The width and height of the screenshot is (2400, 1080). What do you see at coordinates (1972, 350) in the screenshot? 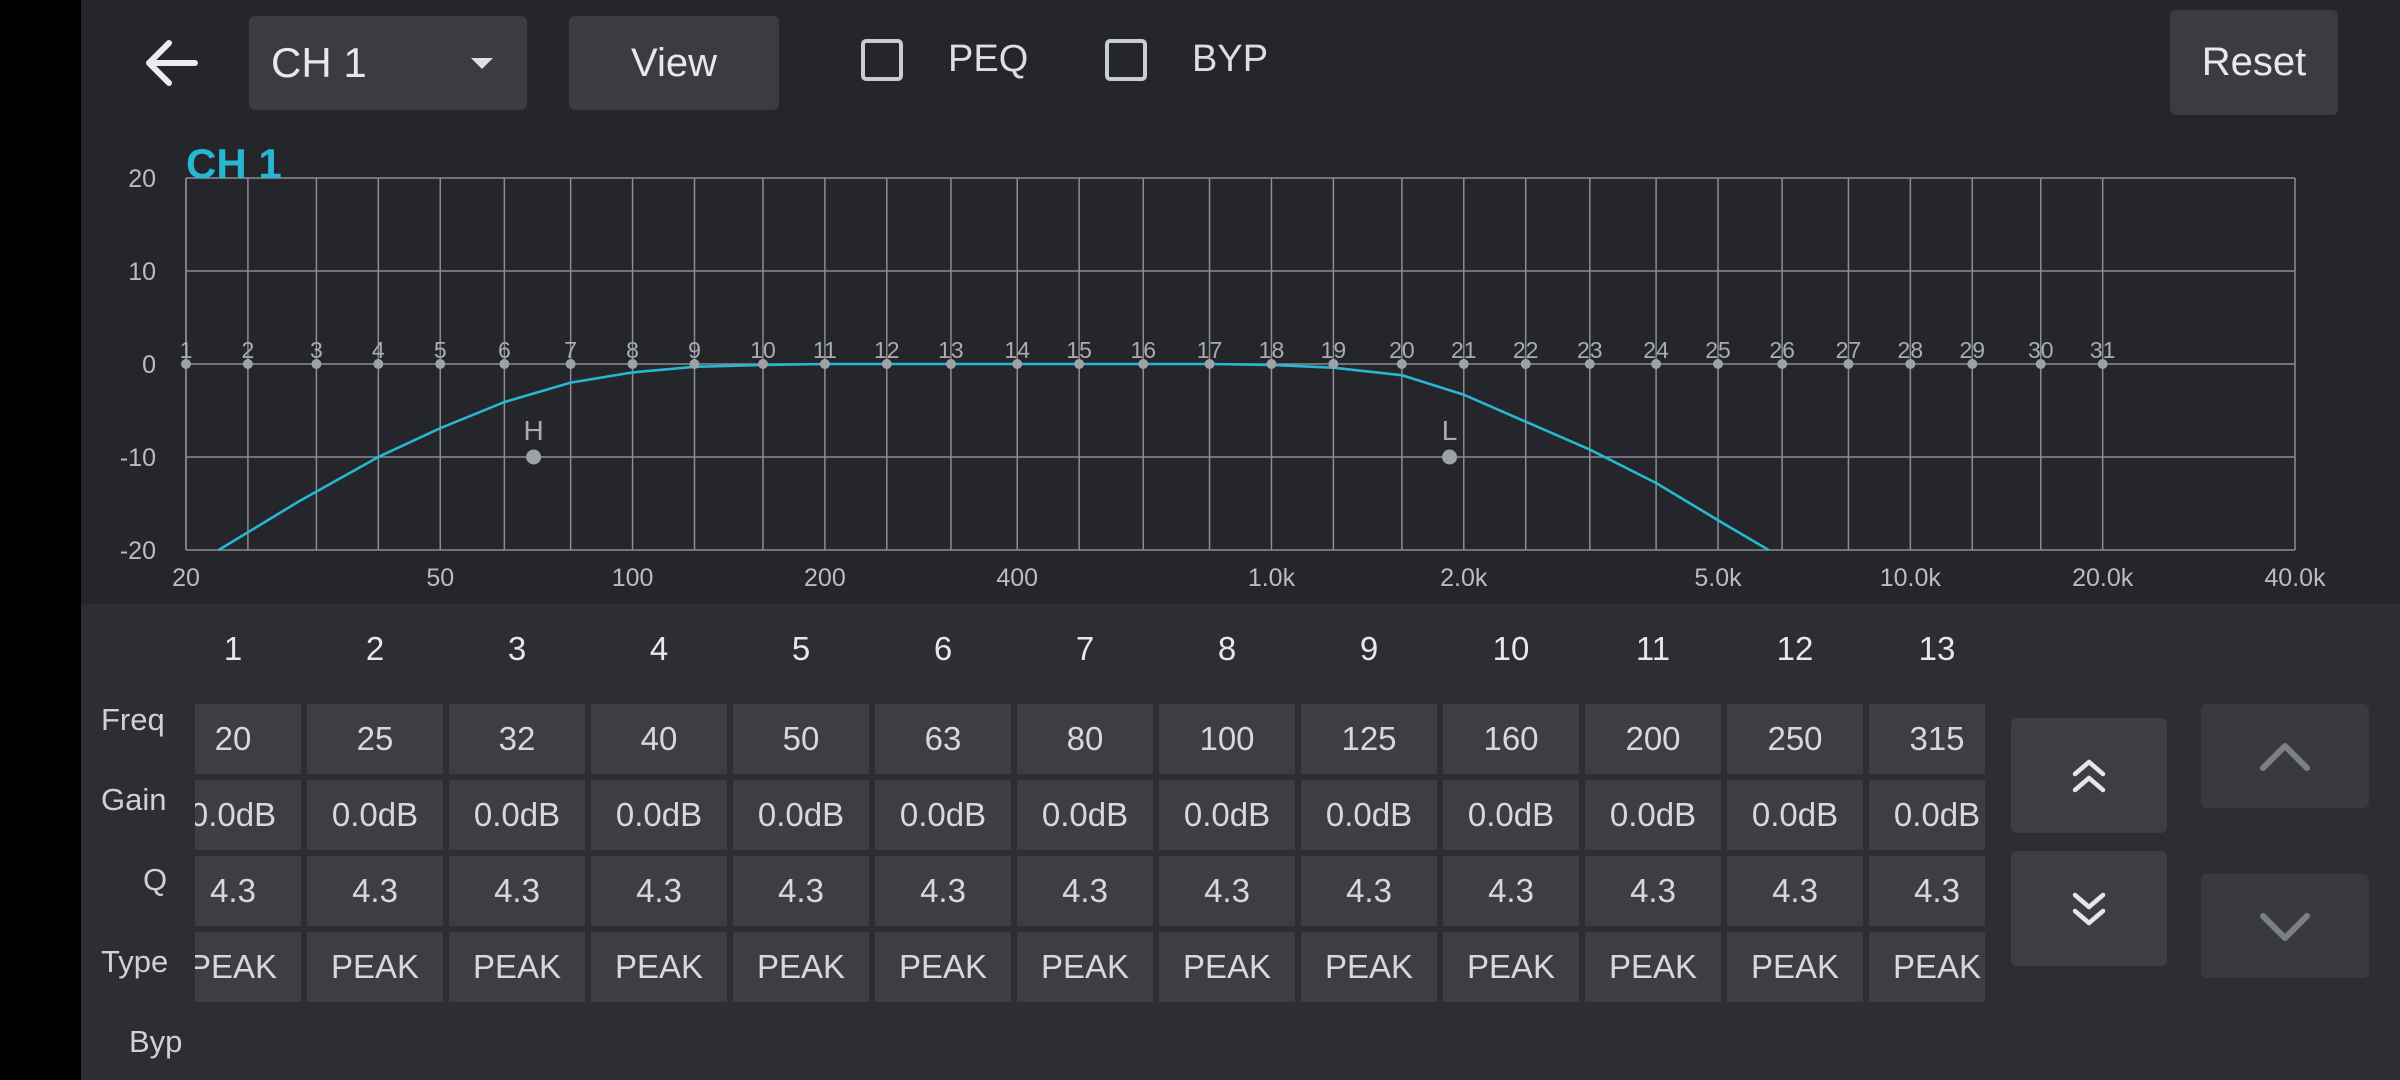
I see `band-point-label: 29` at bounding box center [1972, 350].